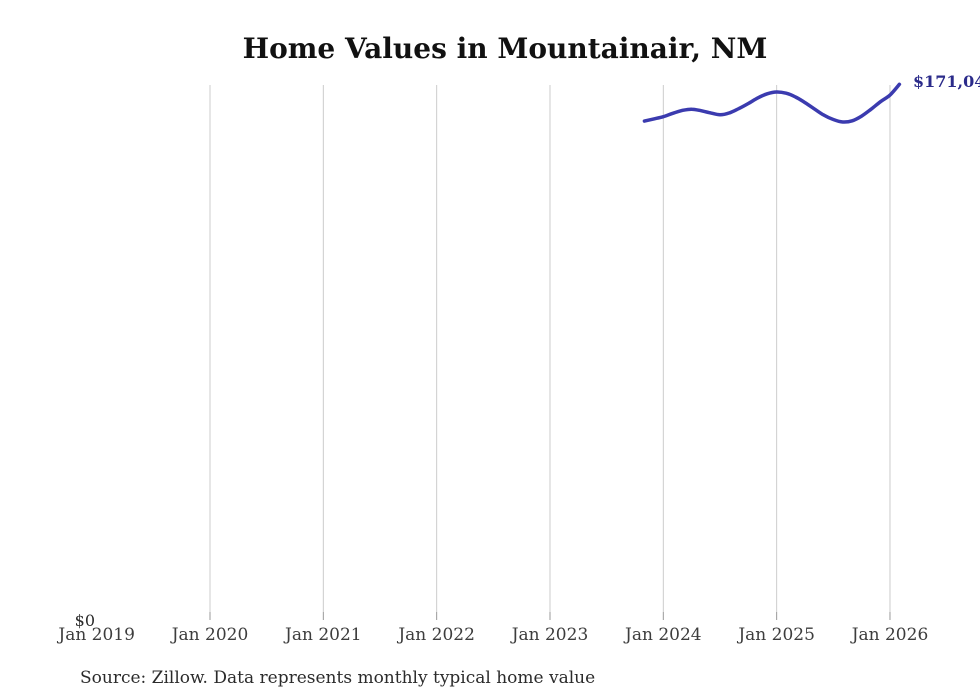 Image resolution: width=980 pixels, height=699 pixels. I want to click on x-axis-label: Jan 2020, so click(209, 635).